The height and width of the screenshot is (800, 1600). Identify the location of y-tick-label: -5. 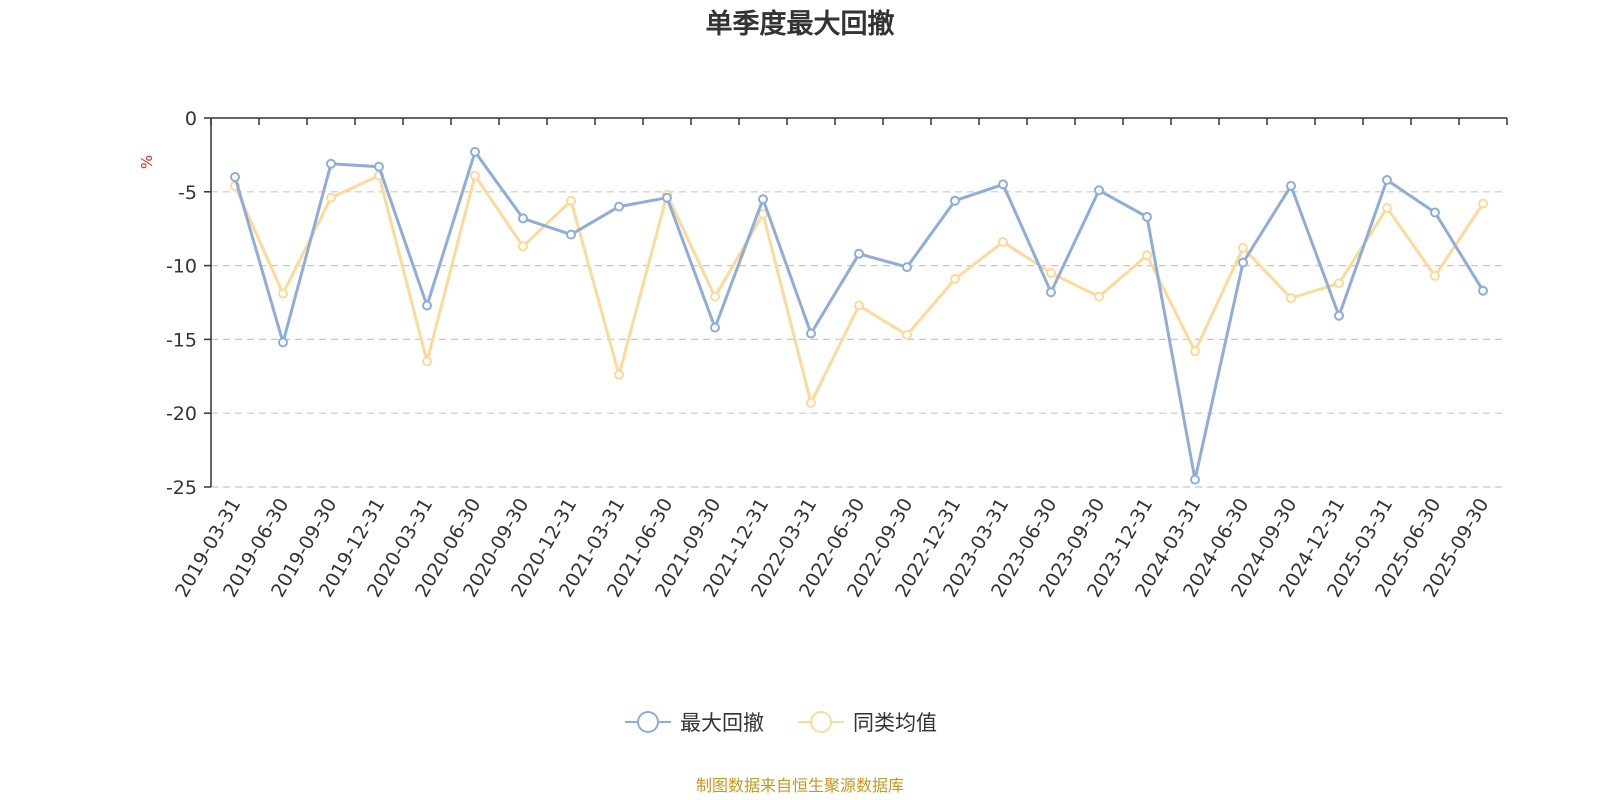
(187, 193).